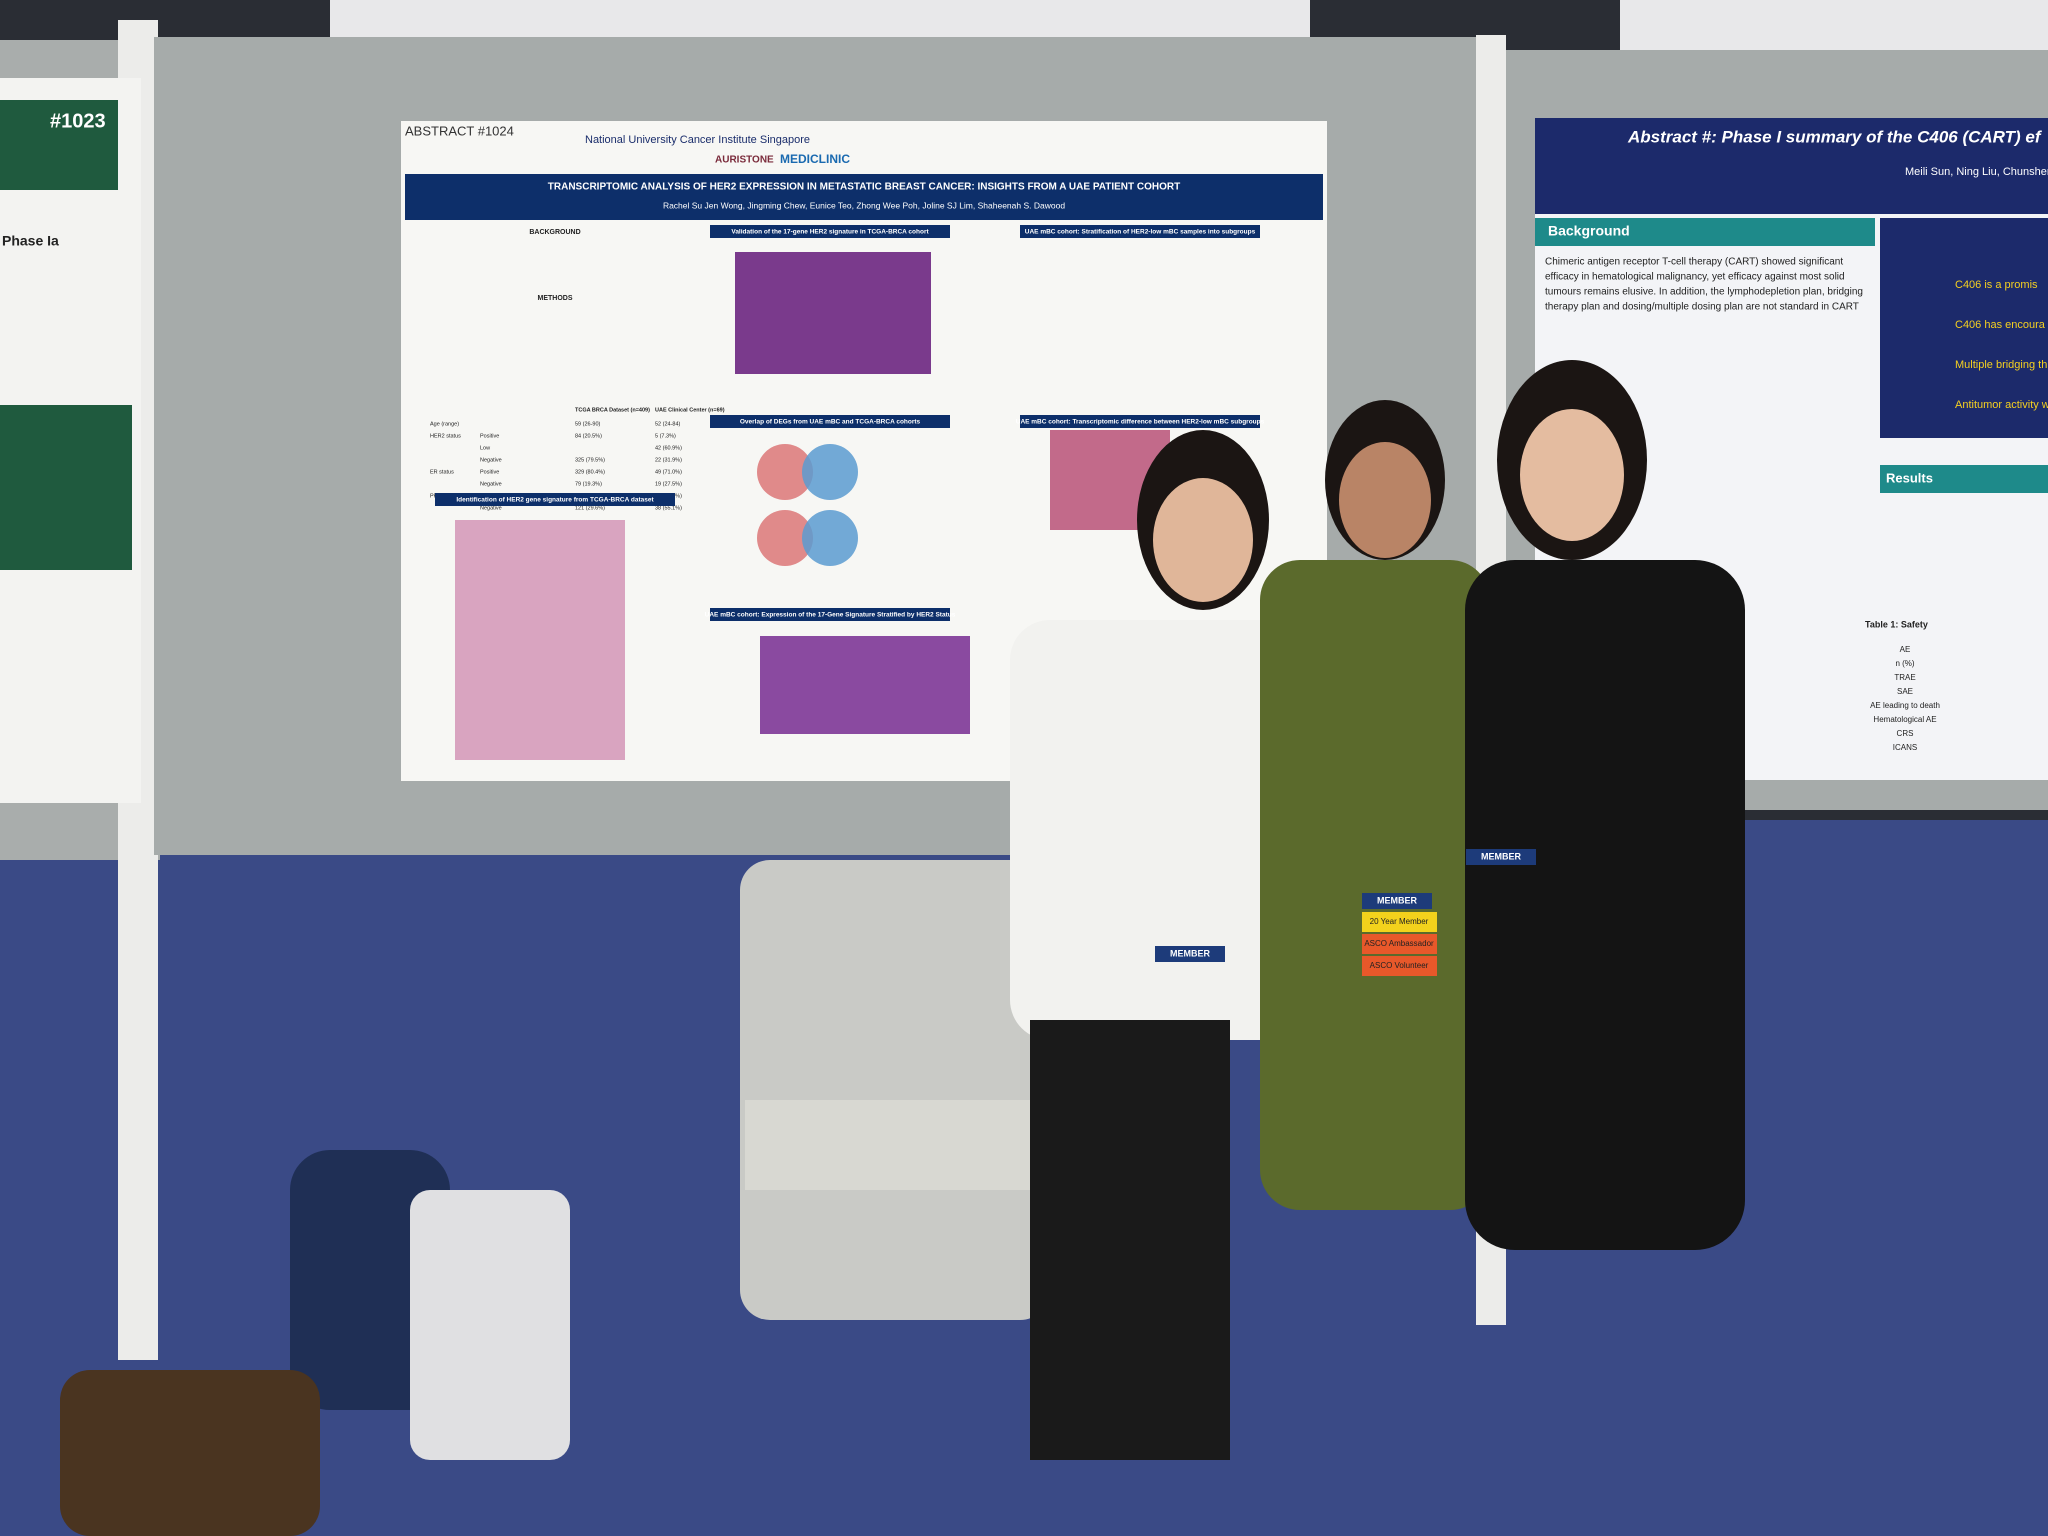 This screenshot has height=1536, width=2048. Describe the element at coordinates (78, 121) in the screenshot. I see `abstract-number: #1023` at that location.